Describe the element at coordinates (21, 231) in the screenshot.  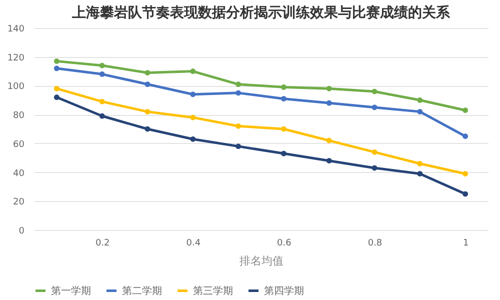
I see `y-tick-label: 0` at that location.